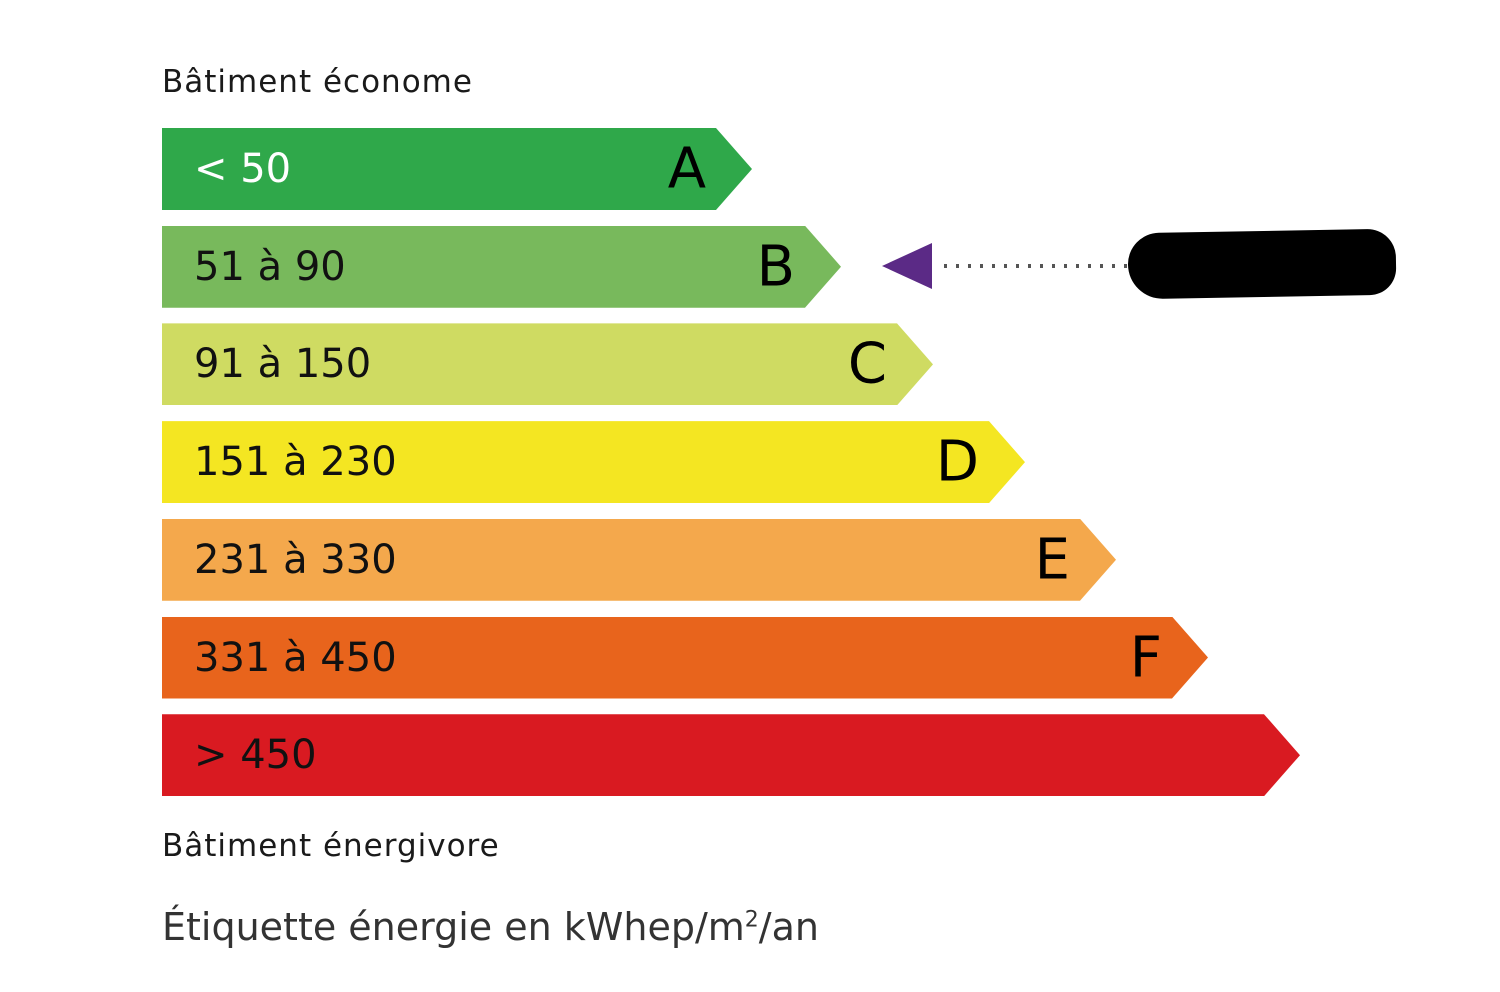 This screenshot has width=1500, height=992. Describe the element at coordinates (453, 927) in the screenshot. I see `unit-prefix: Étiquette énergie en kWhep/m` at that location.